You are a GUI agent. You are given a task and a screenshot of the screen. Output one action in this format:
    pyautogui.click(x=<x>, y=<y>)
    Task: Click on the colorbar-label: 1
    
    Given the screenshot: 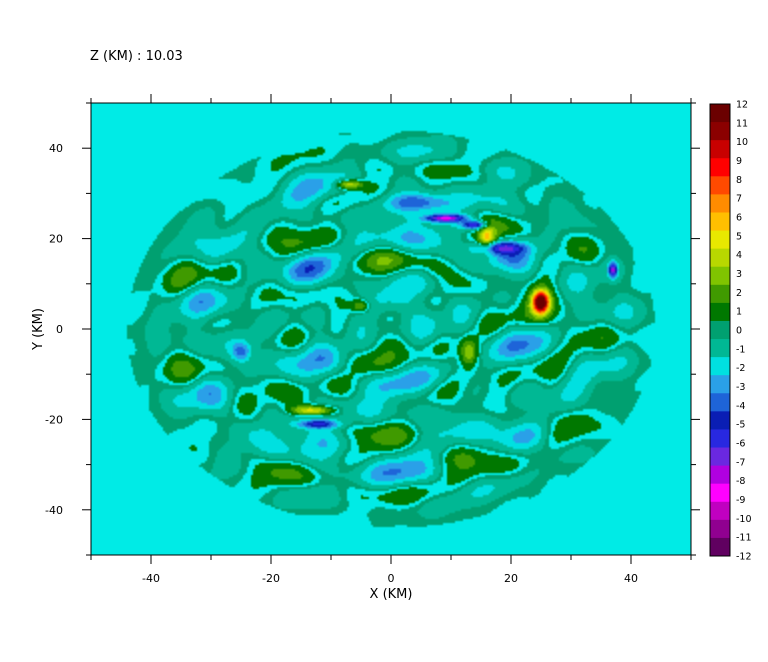 What is the action you would take?
    pyautogui.click(x=739, y=312)
    